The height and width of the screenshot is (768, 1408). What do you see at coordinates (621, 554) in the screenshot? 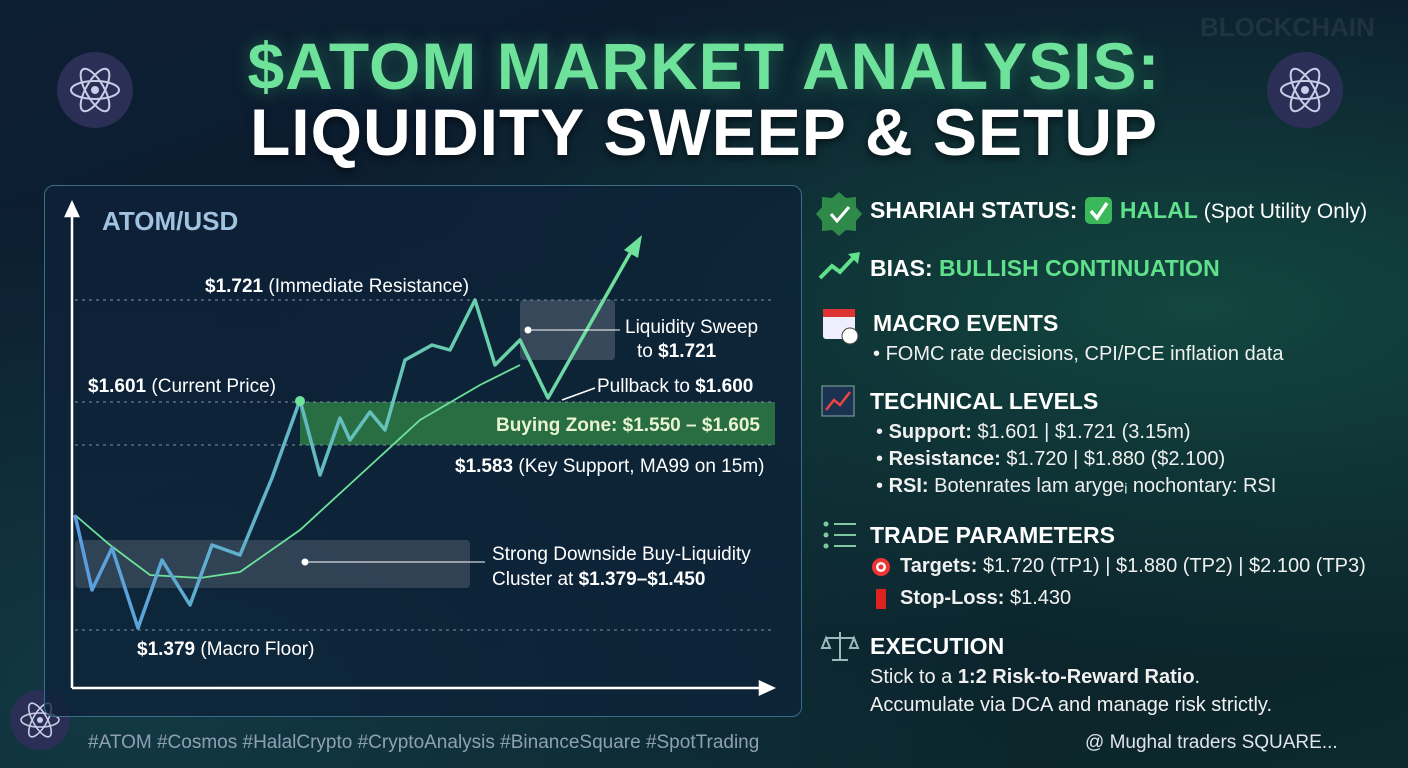
I see `cluster-line1: Strong Downside Buy-Liquidity` at bounding box center [621, 554].